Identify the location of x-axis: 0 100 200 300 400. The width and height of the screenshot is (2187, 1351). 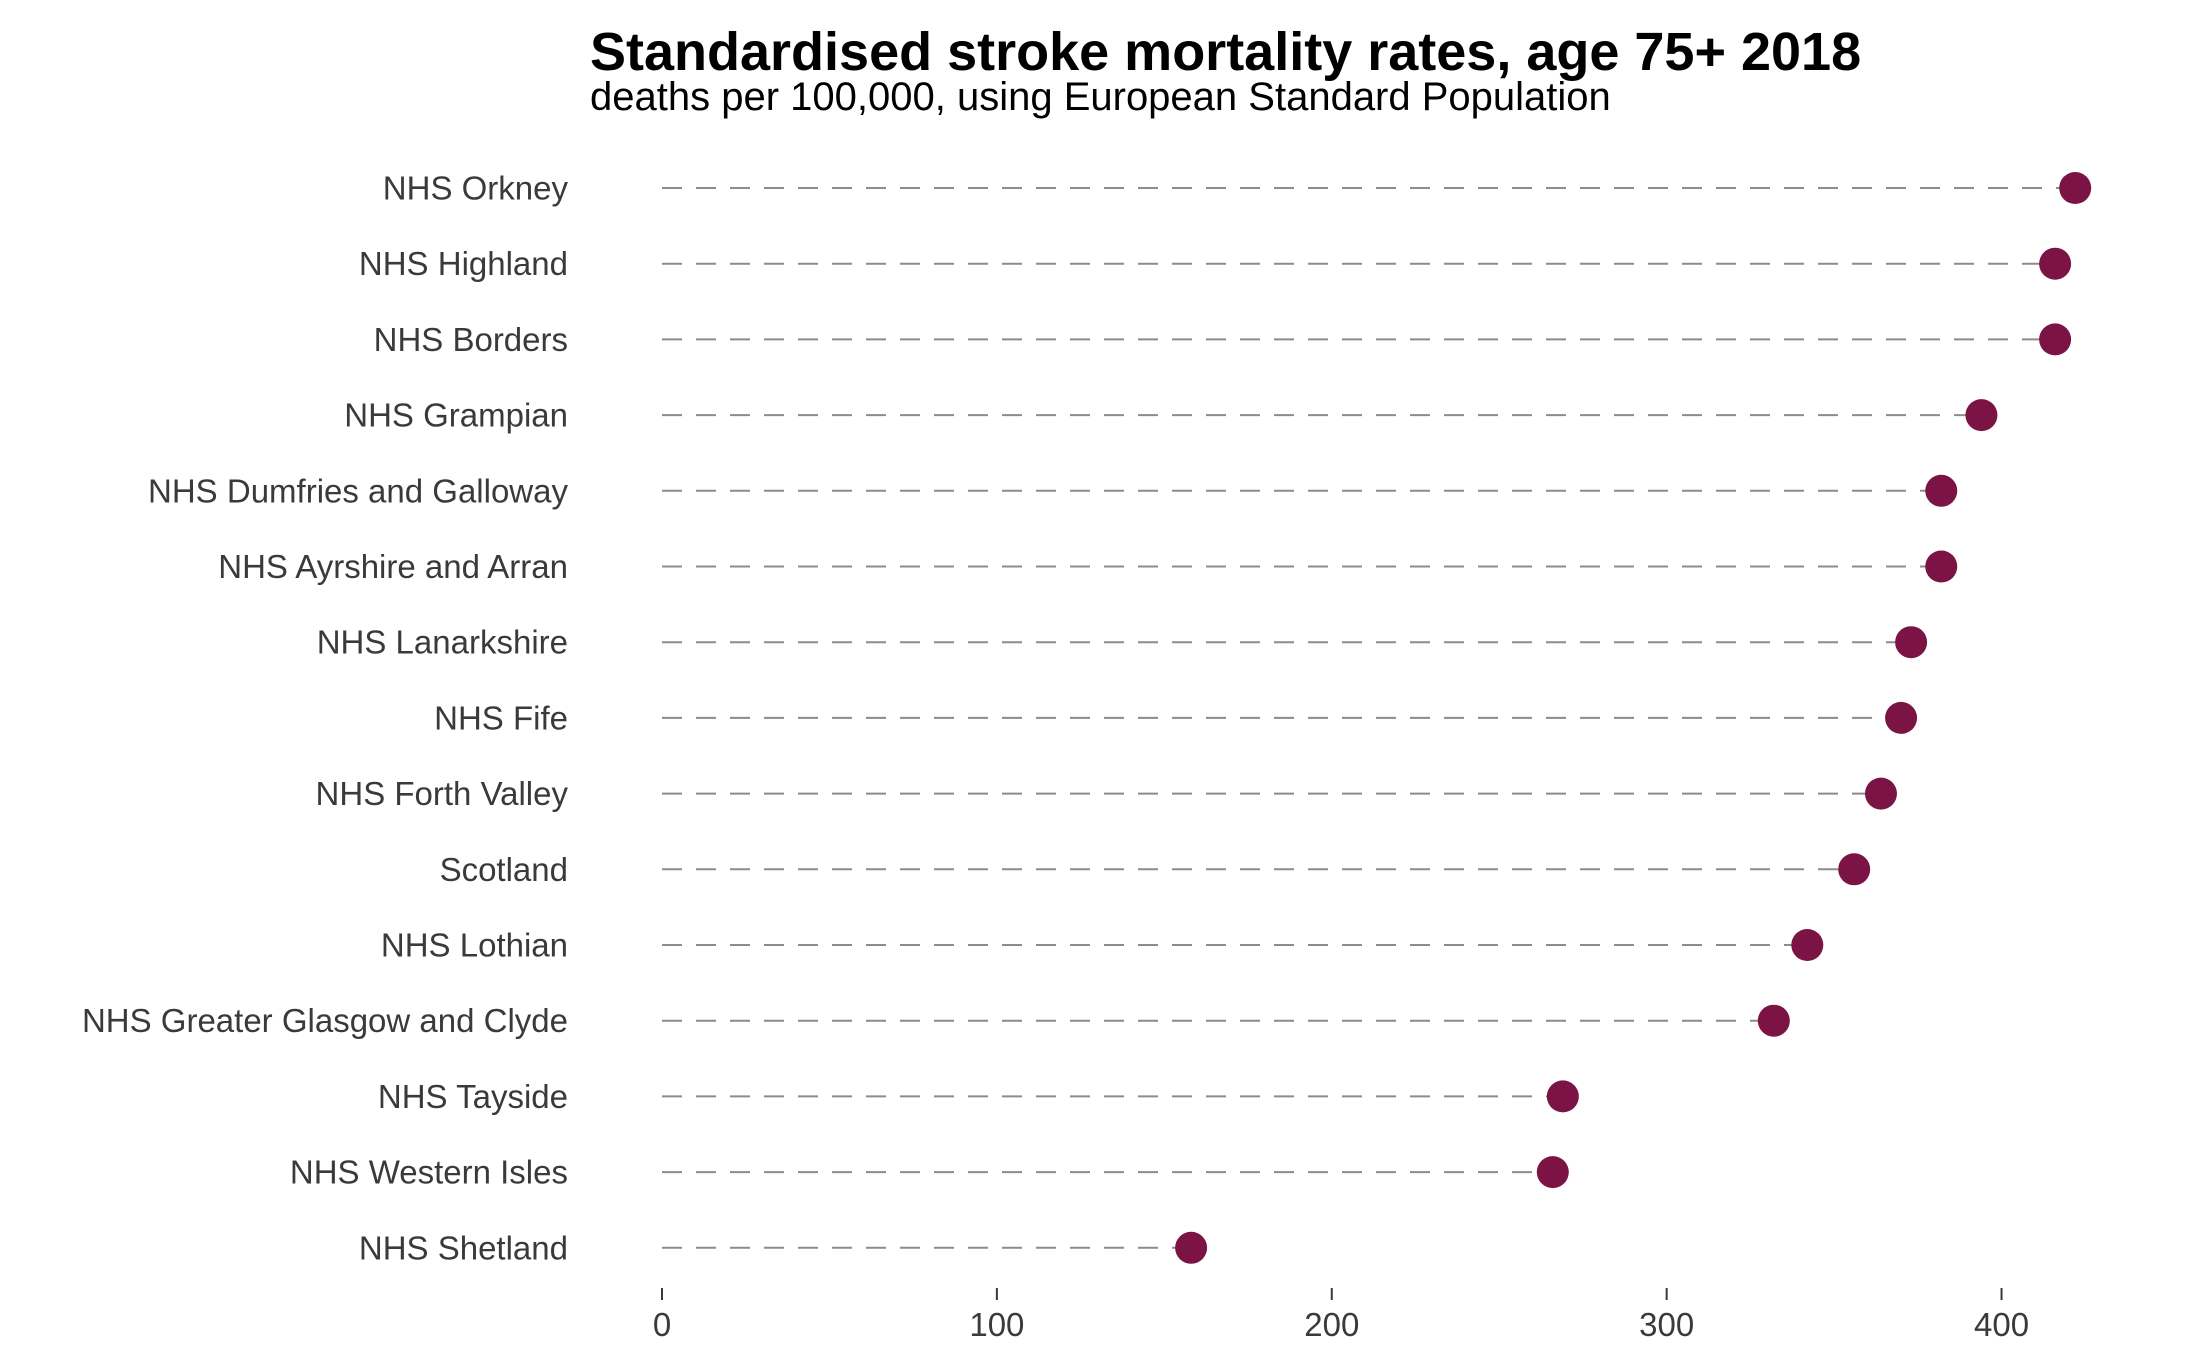
(1341, 1315).